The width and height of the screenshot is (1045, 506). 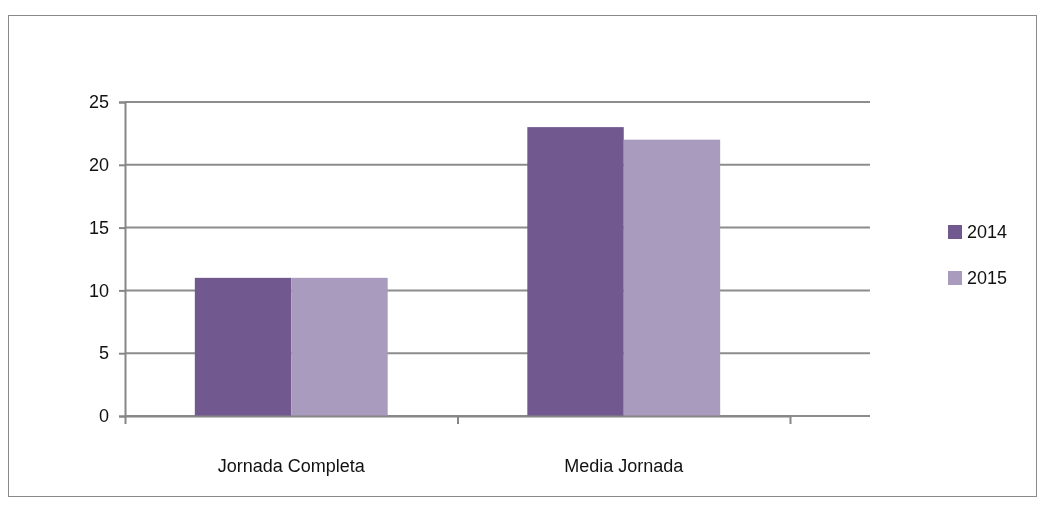 I want to click on legend-label: 2015, so click(x=987, y=278).